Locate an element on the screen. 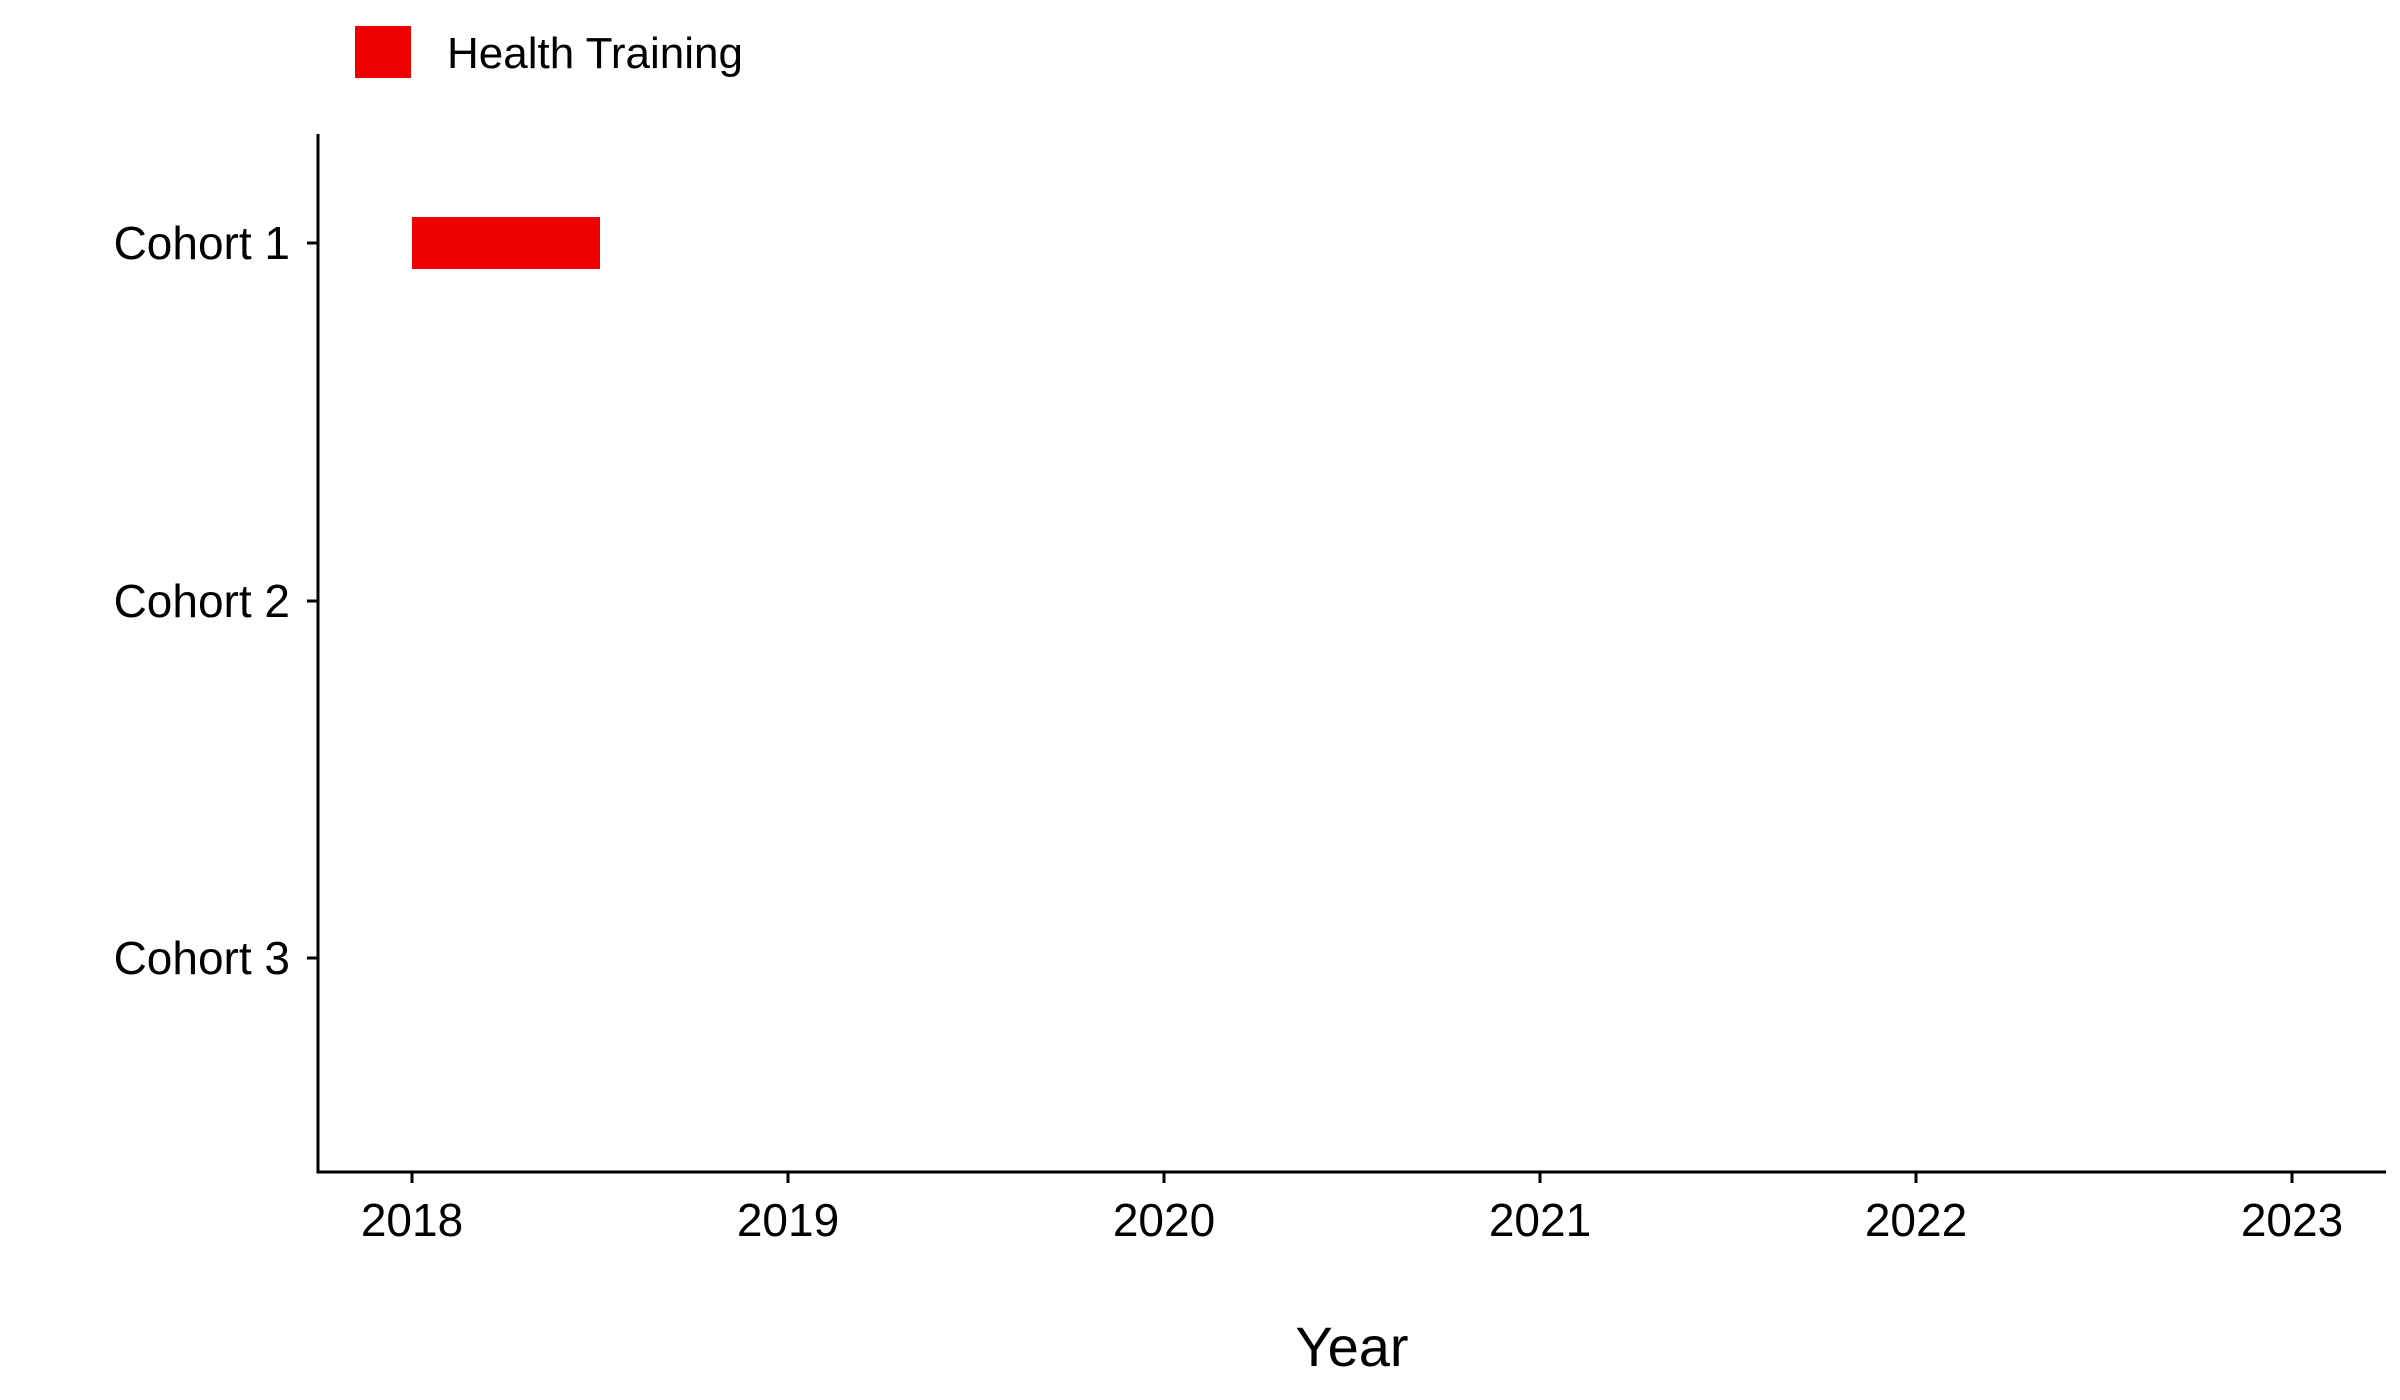  y-axis-ticks: Cohort 1 Cohort 2 Cohort 3 is located at coordinates (216, 600).